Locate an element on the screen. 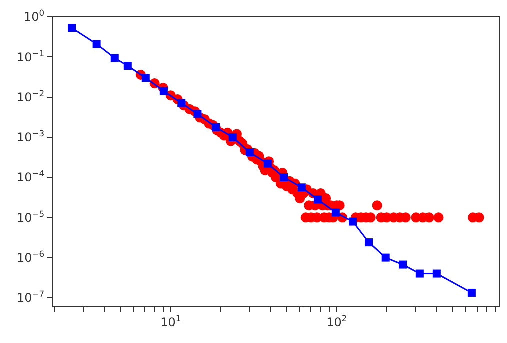 The image size is (507, 343). x-tick-label: 10$^{1}$ is located at coordinates (171, 321).